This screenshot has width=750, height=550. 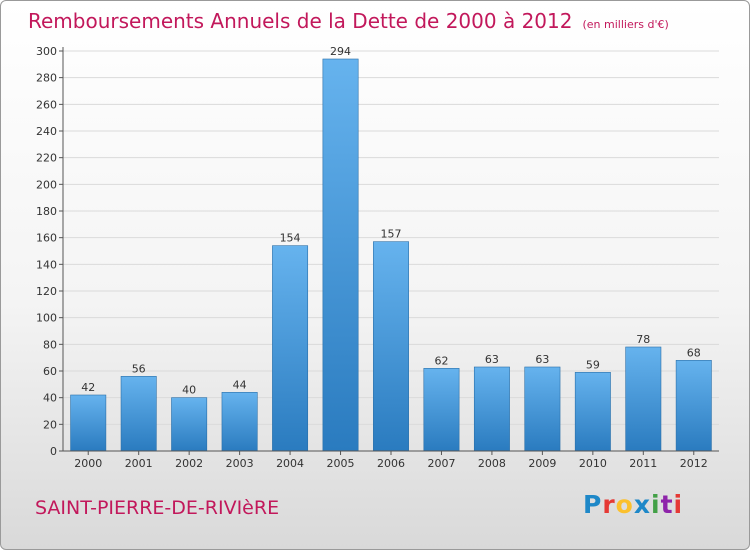 I want to click on y-tick-label: 280, so click(x=46, y=78).